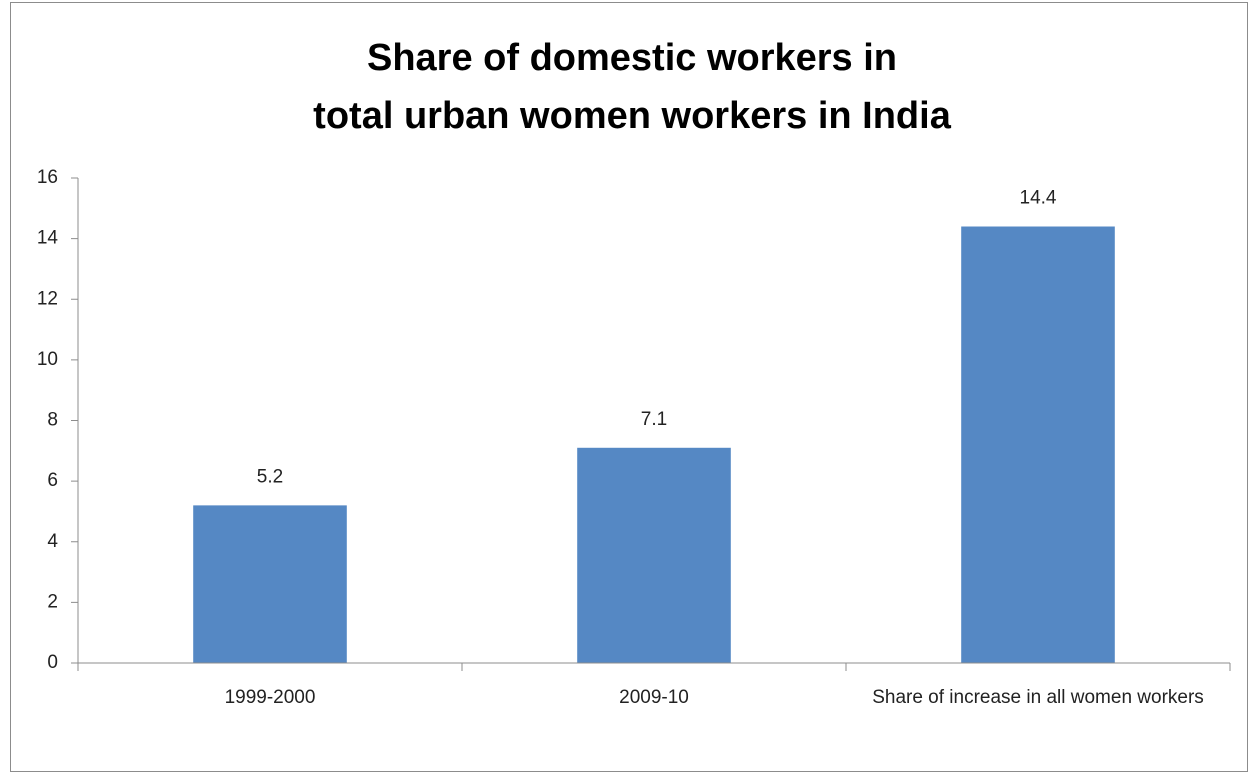 The image size is (1258, 772). Describe the element at coordinates (52, 601) in the screenshot. I see `y-tick-label: 2` at that location.